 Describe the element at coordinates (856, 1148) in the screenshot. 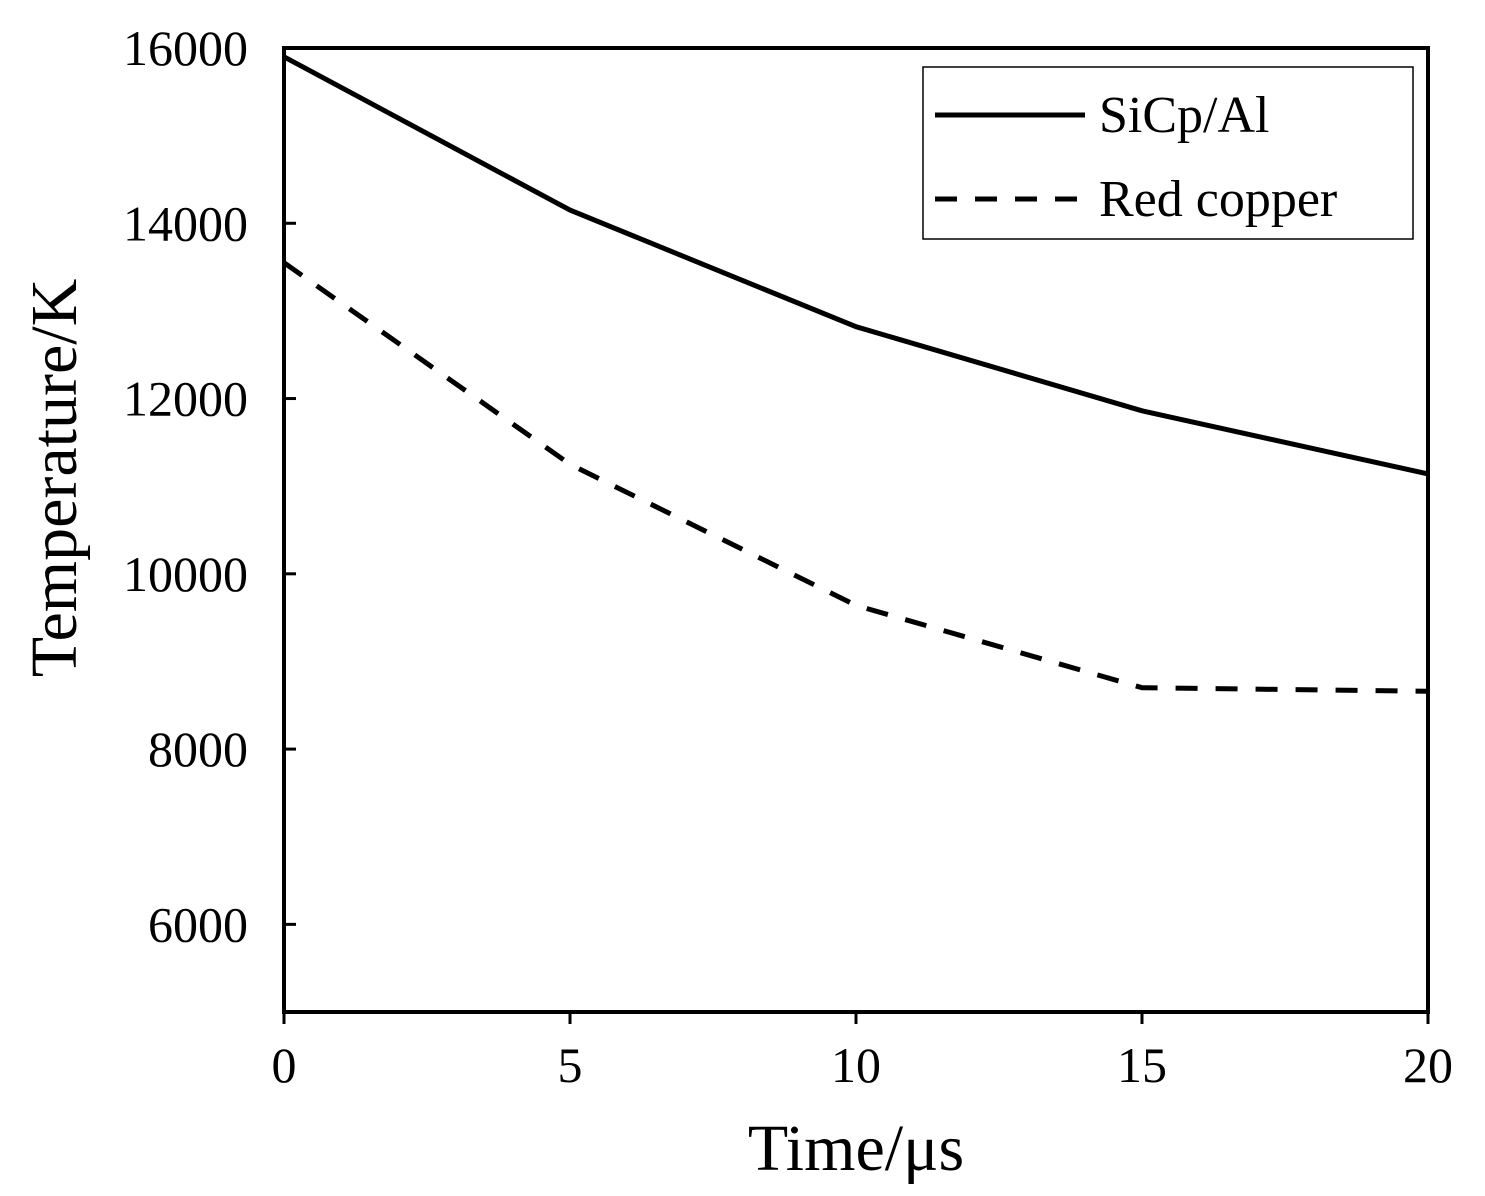

I see `x-axis-title: Time/μs` at that location.